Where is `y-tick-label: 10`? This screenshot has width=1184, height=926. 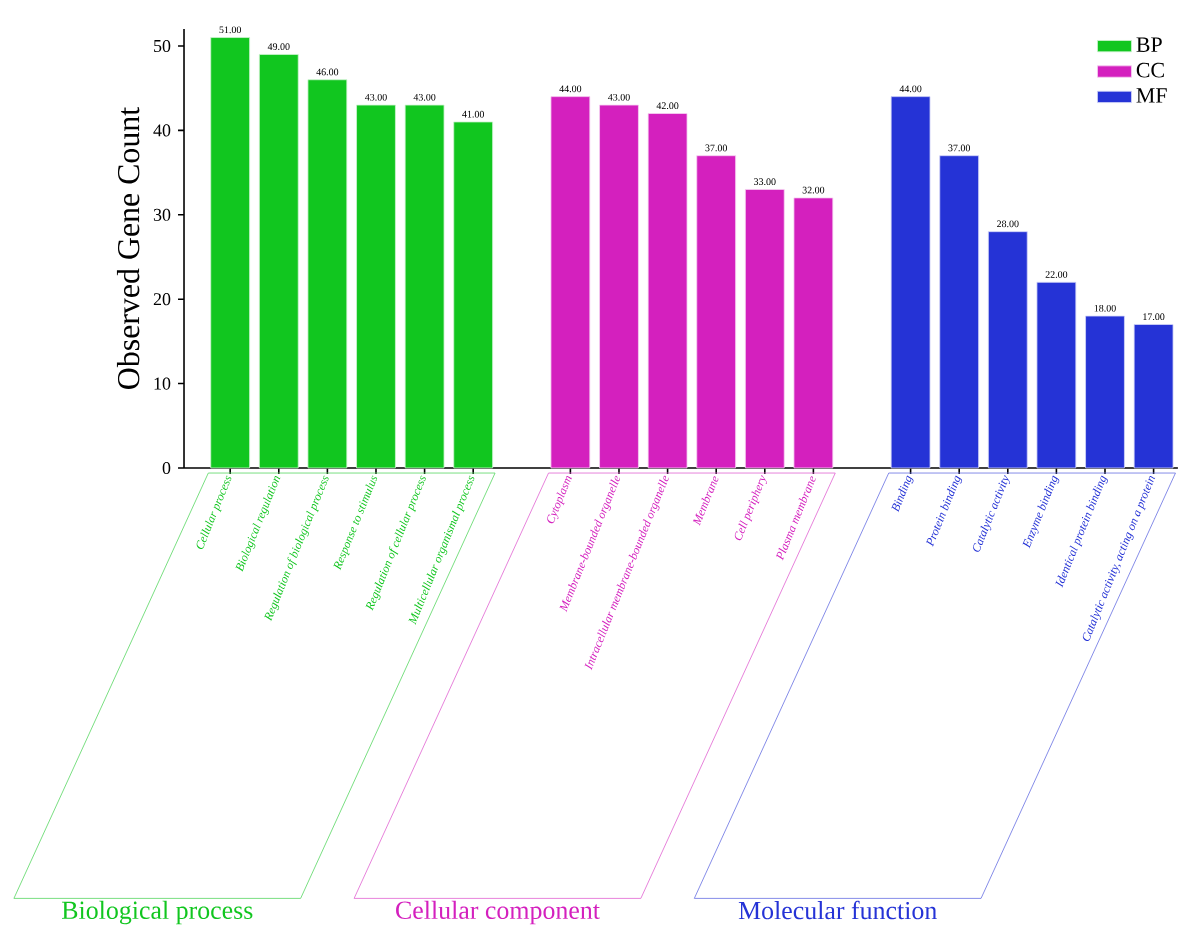 y-tick-label: 10 is located at coordinates (162, 383).